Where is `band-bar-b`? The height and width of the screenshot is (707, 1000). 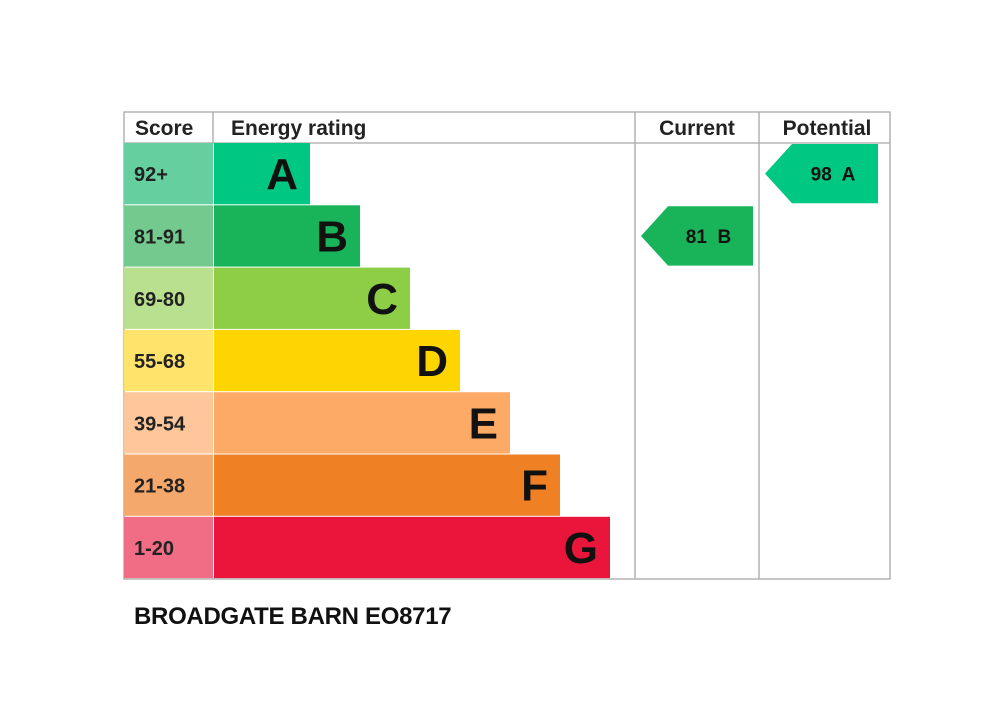 band-bar-b is located at coordinates (287, 236).